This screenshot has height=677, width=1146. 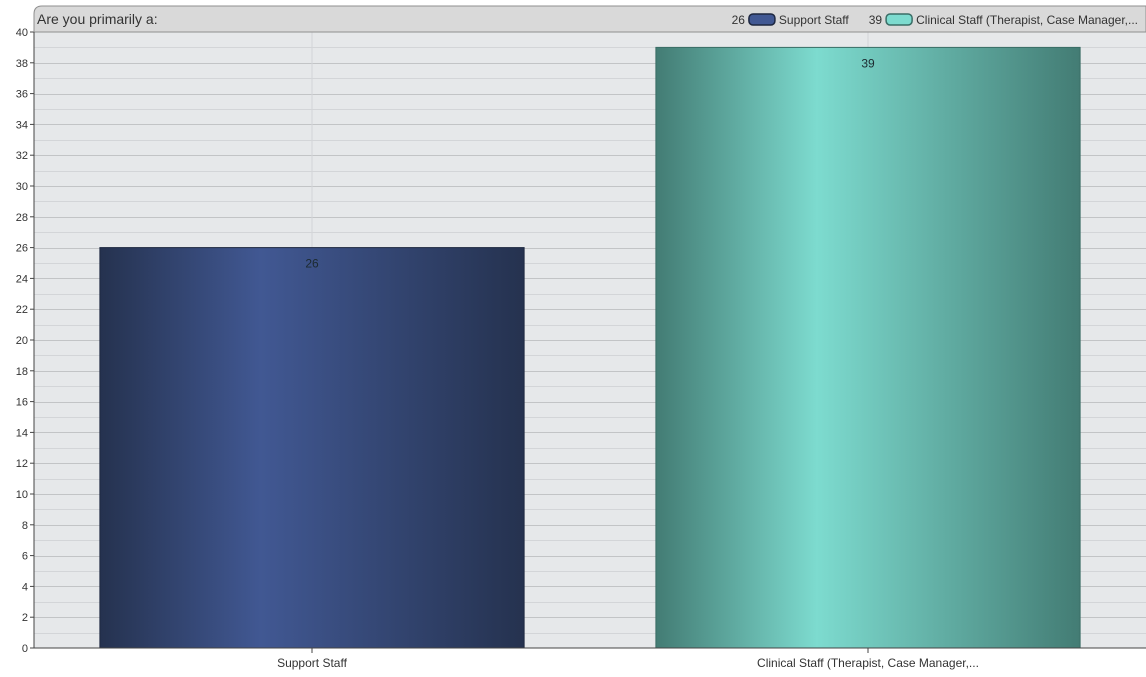 What do you see at coordinates (25, 587) in the screenshot?
I see `y-tick-label: 4` at bounding box center [25, 587].